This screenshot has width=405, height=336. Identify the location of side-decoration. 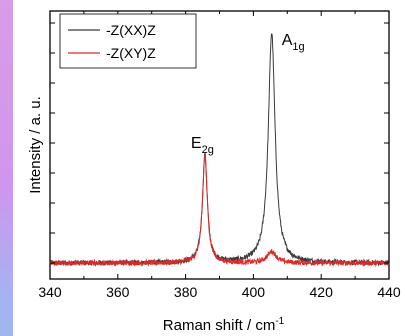
(6, 168).